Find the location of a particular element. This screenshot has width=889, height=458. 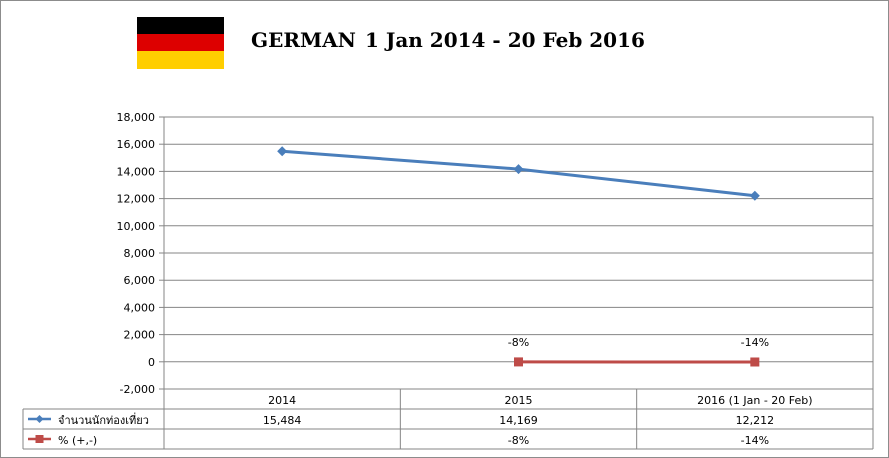

y-tick-label: 16,000 is located at coordinates (136, 144).